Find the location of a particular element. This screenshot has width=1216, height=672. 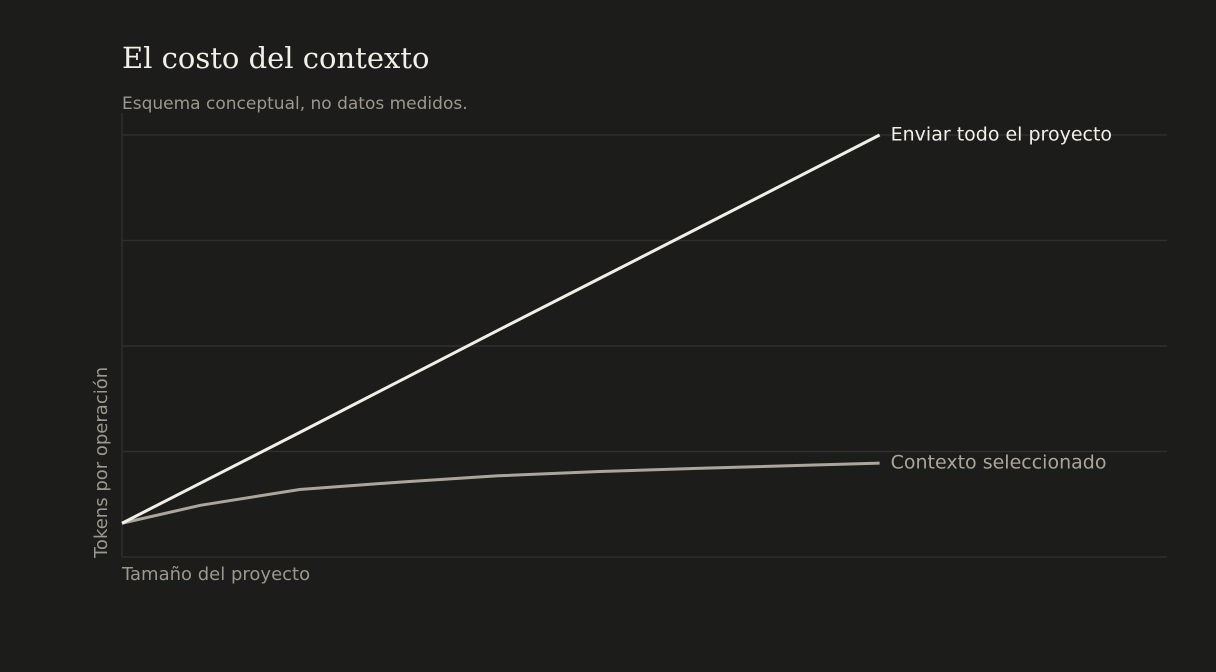

series-label: Contexto seleccionado is located at coordinates (999, 463).